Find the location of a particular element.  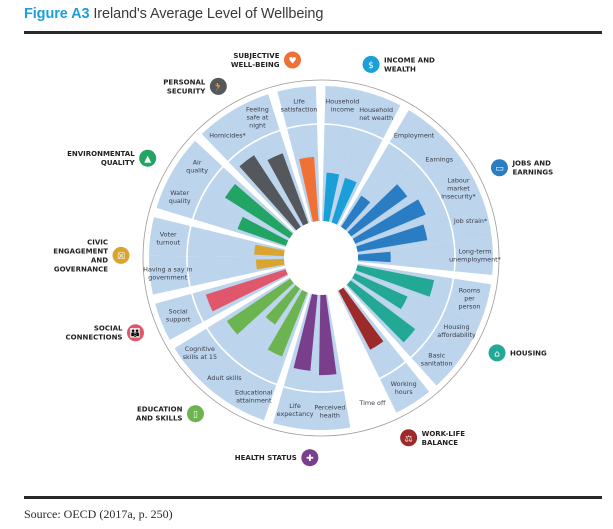

money-icon-glyph: $ is located at coordinates (371, 66).